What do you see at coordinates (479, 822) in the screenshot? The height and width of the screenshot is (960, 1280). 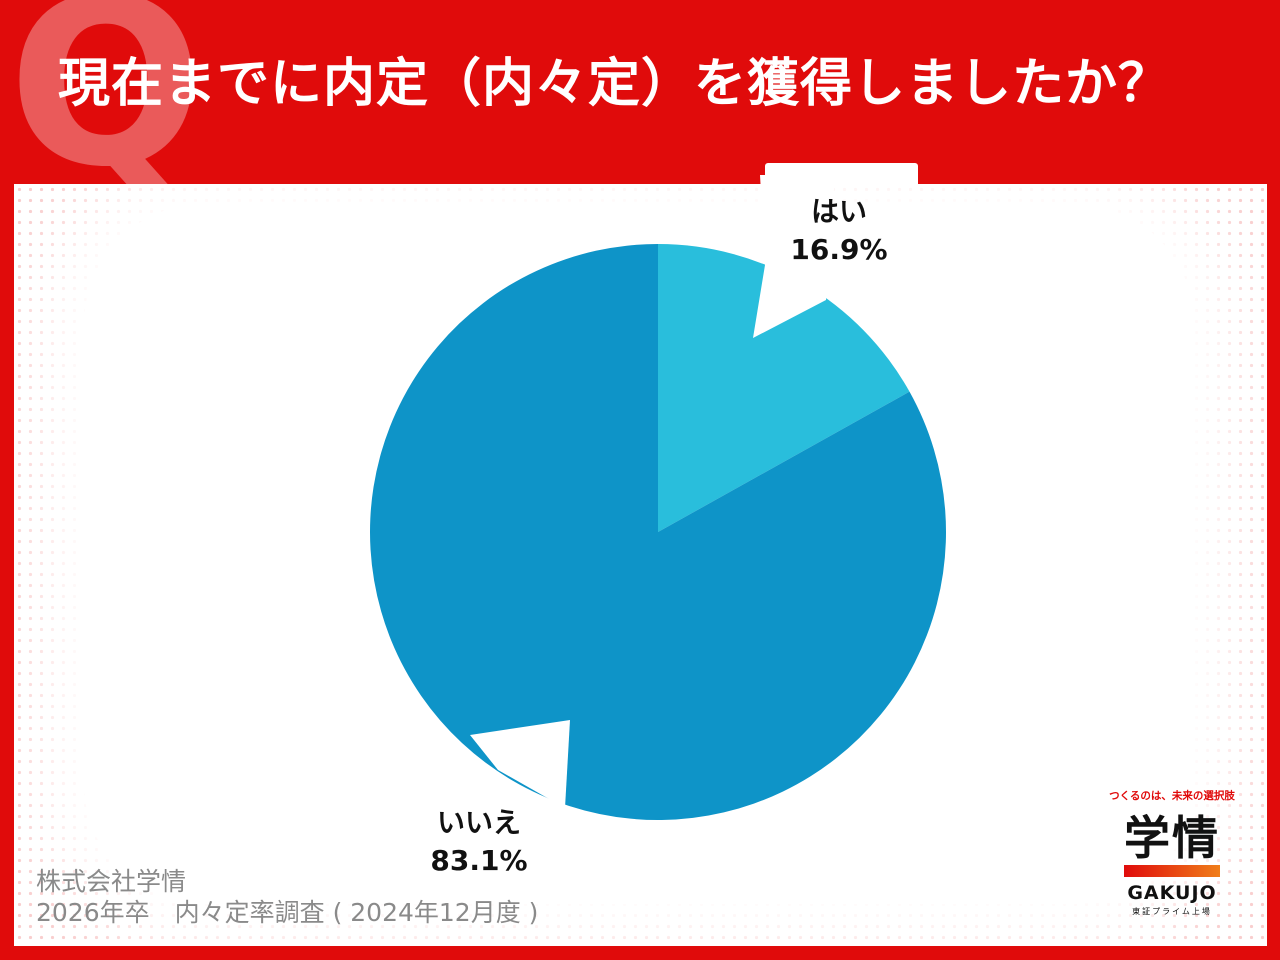 I see `slice-label-no: いいえ` at bounding box center [479, 822].